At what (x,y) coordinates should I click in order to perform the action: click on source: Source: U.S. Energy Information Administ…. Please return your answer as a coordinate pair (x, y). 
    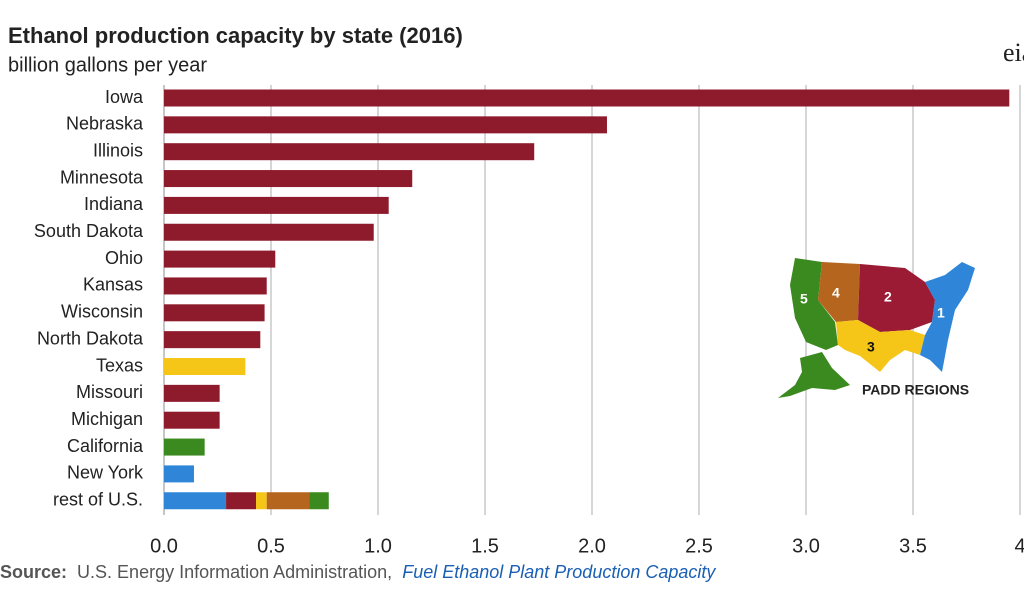
    Looking at the image, I should click on (358, 572).